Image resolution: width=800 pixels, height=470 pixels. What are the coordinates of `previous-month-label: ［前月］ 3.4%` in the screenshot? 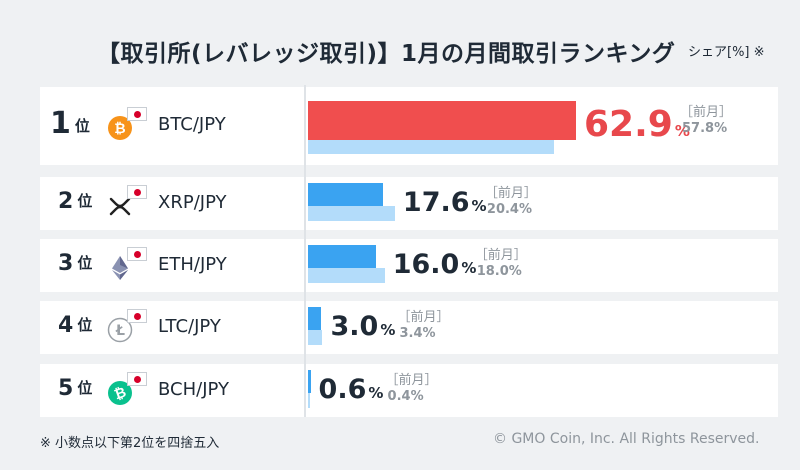 It's located at (423, 326).